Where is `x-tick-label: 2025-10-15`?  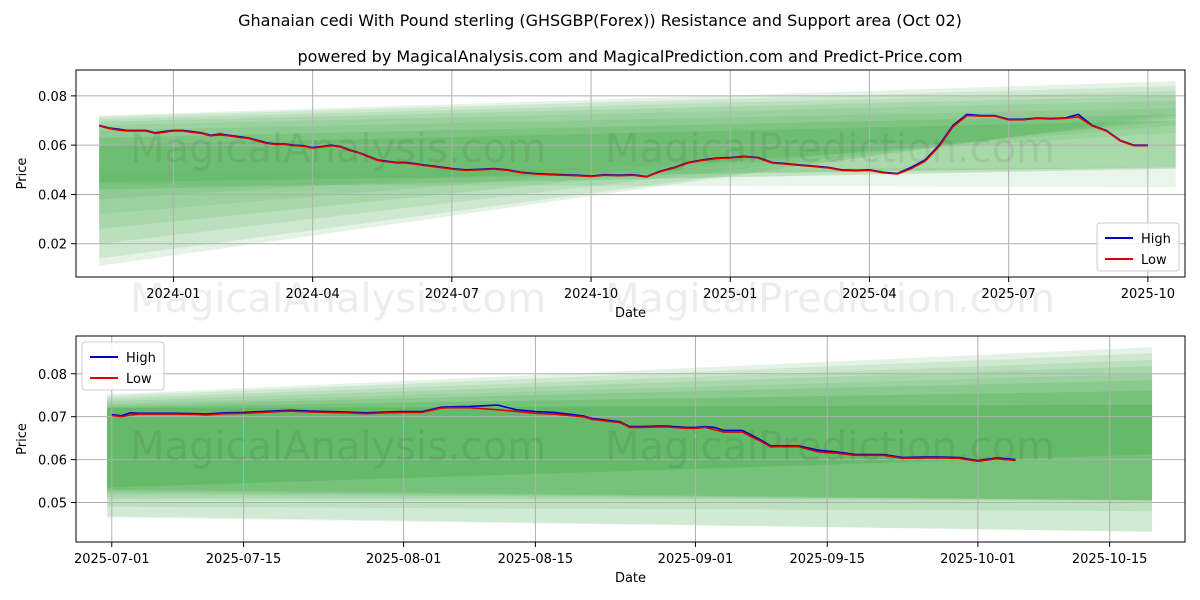 x-tick-label: 2025-10-15 is located at coordinates (1110, 559).